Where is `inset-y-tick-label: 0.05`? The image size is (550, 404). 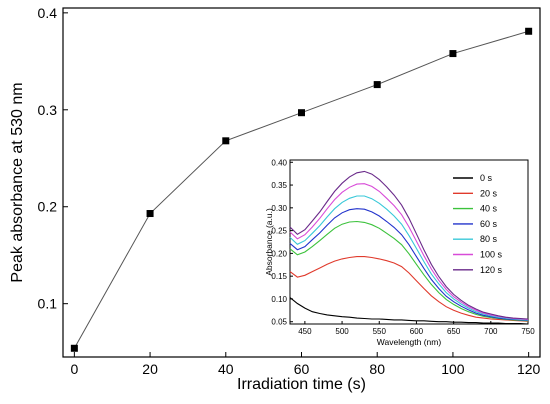 inset-y-tick-label: 0.05 is located at coordinates (279, 322).